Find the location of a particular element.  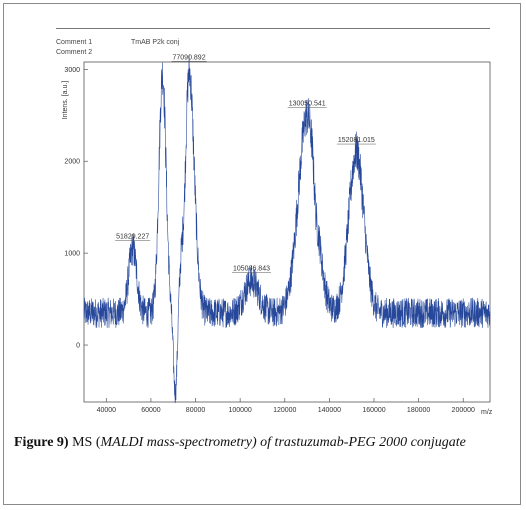

x-tick-label: 40000 is located at coordinates (107, 410).